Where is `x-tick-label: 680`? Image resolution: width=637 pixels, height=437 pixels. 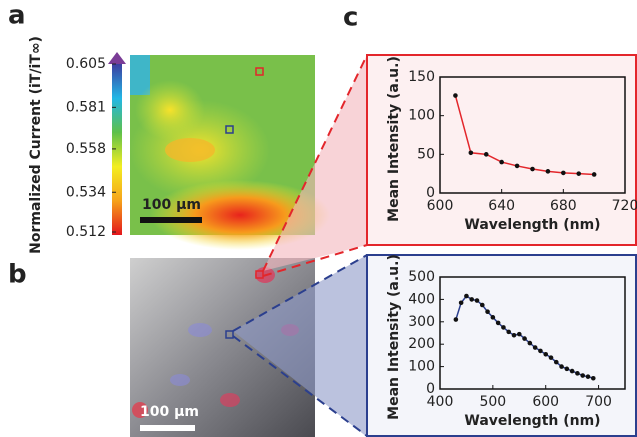 x-tick-label: 680 is located at coordinates (563, 206).